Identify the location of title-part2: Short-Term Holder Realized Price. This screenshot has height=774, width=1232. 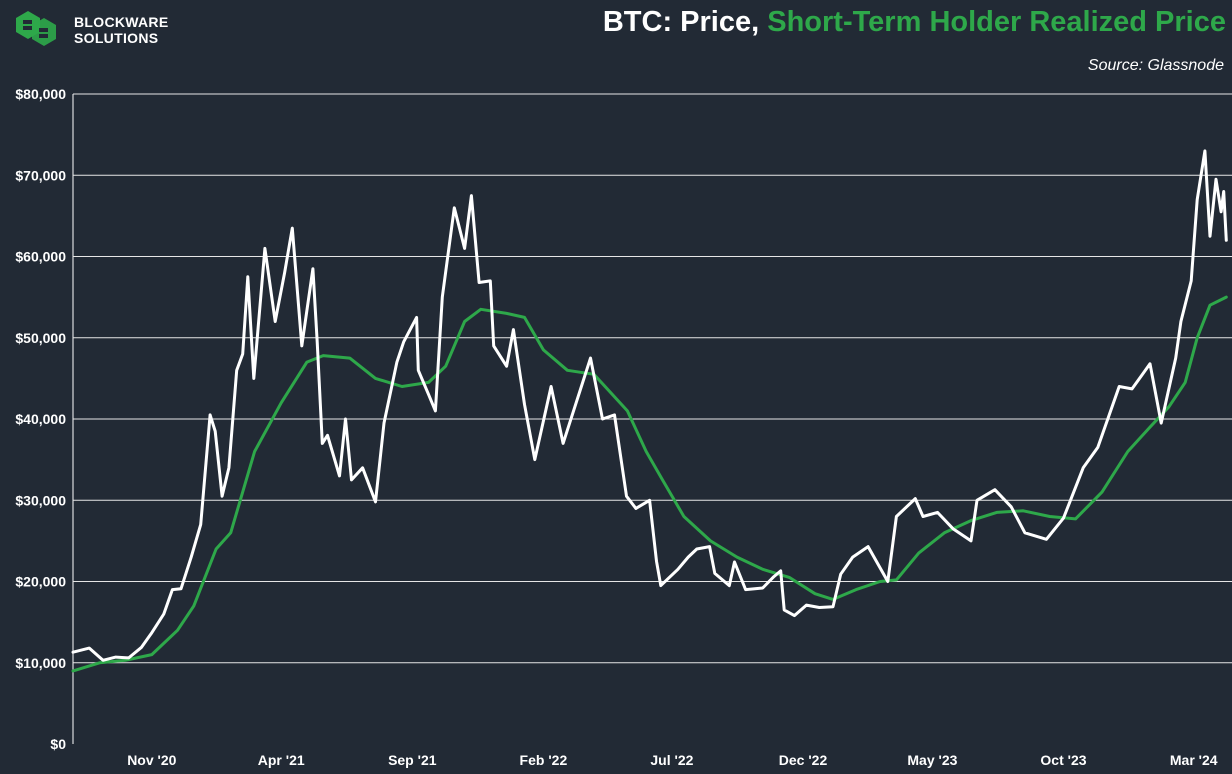
(996, 22).